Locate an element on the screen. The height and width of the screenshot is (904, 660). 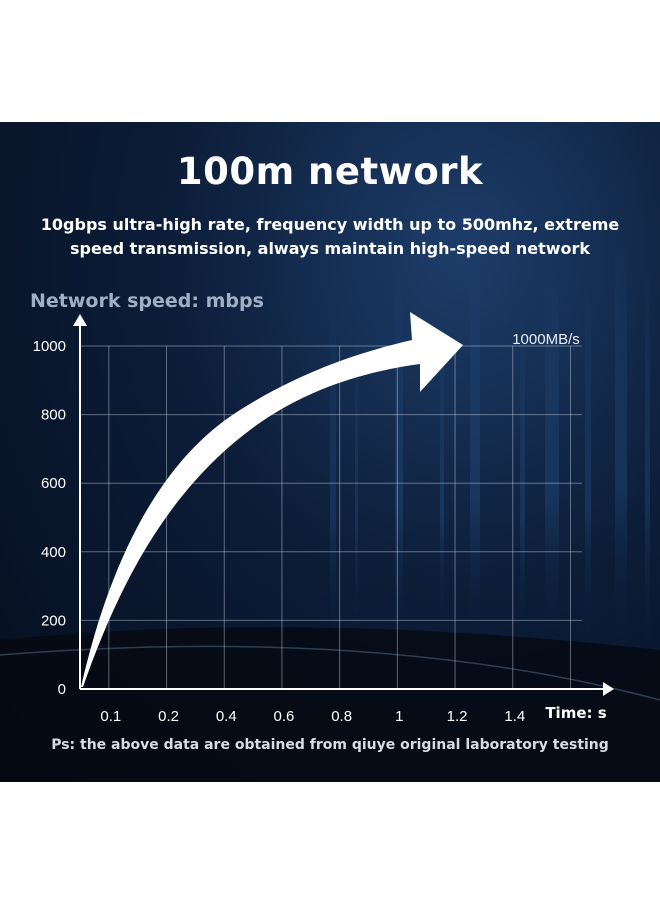
max-speed-annotation: 1000MB/s is located at coordinates (546, 339).